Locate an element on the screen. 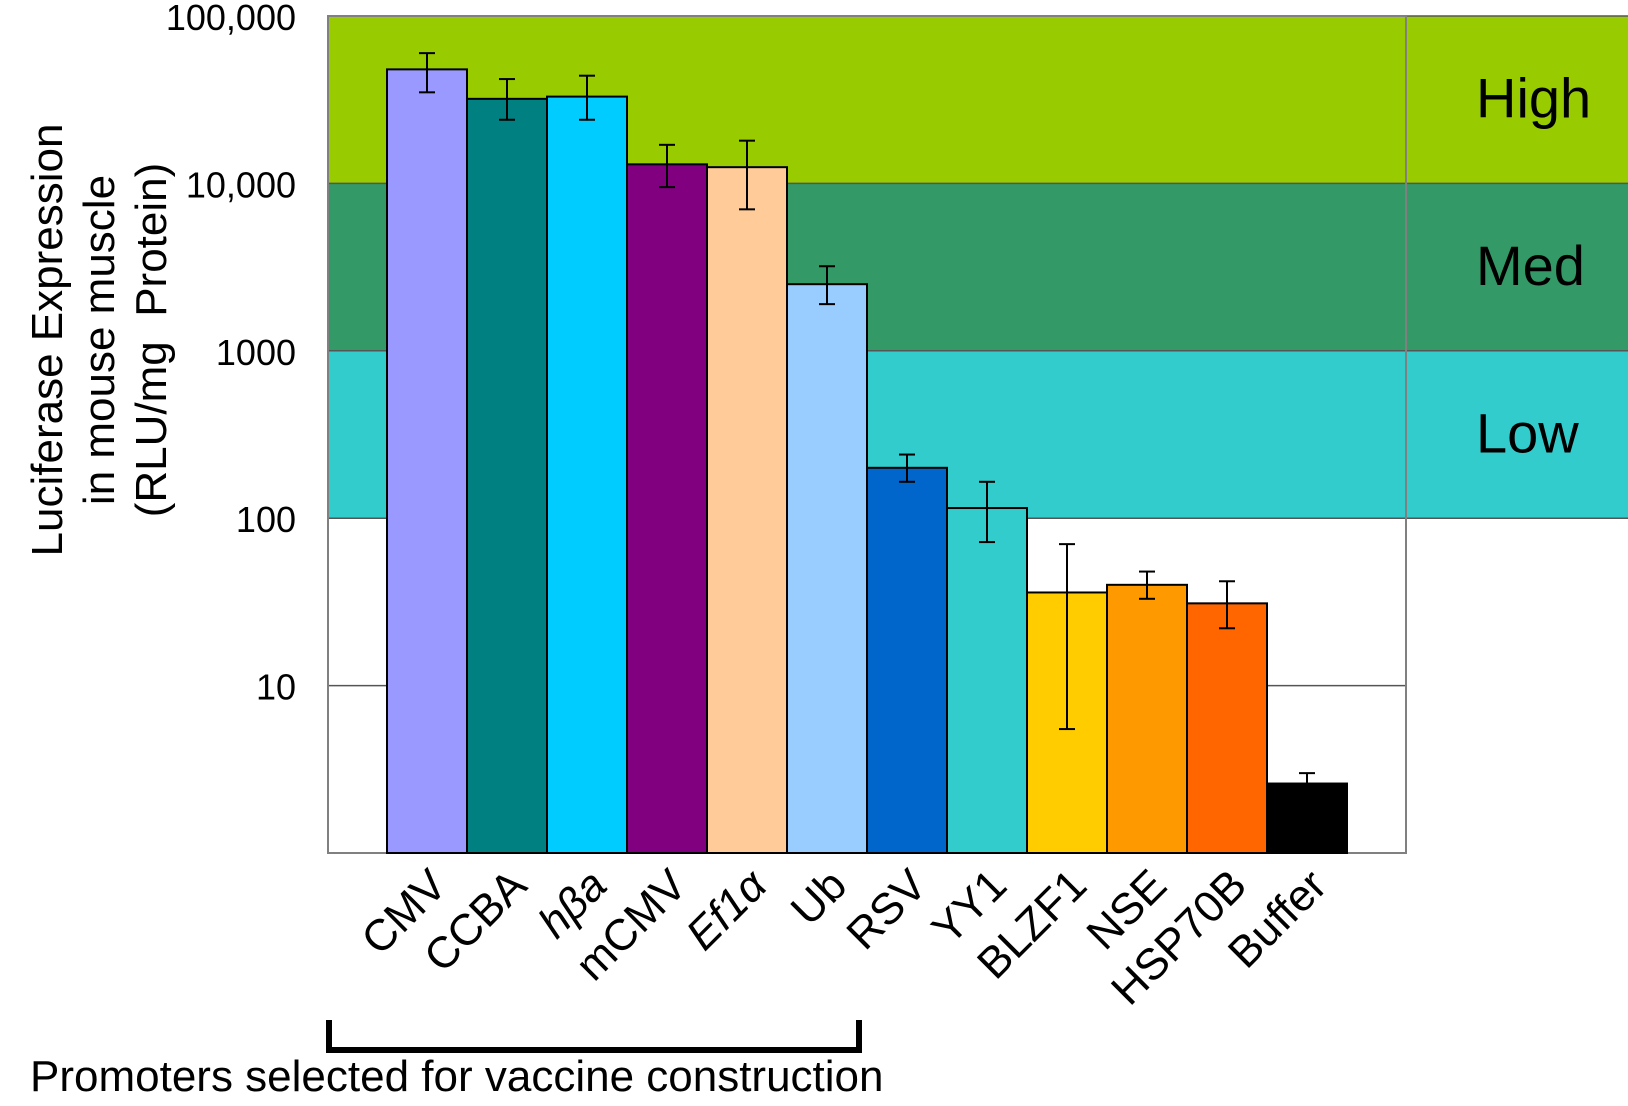  y-tick-label: 10,000 is located at coordinates (241, 184).